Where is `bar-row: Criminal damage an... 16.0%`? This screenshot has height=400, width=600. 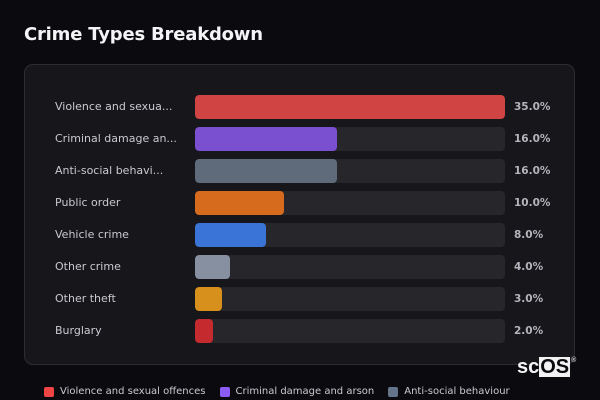
bar-row: Criminal damage an... 16.0% is located at coordinates (299, 139).